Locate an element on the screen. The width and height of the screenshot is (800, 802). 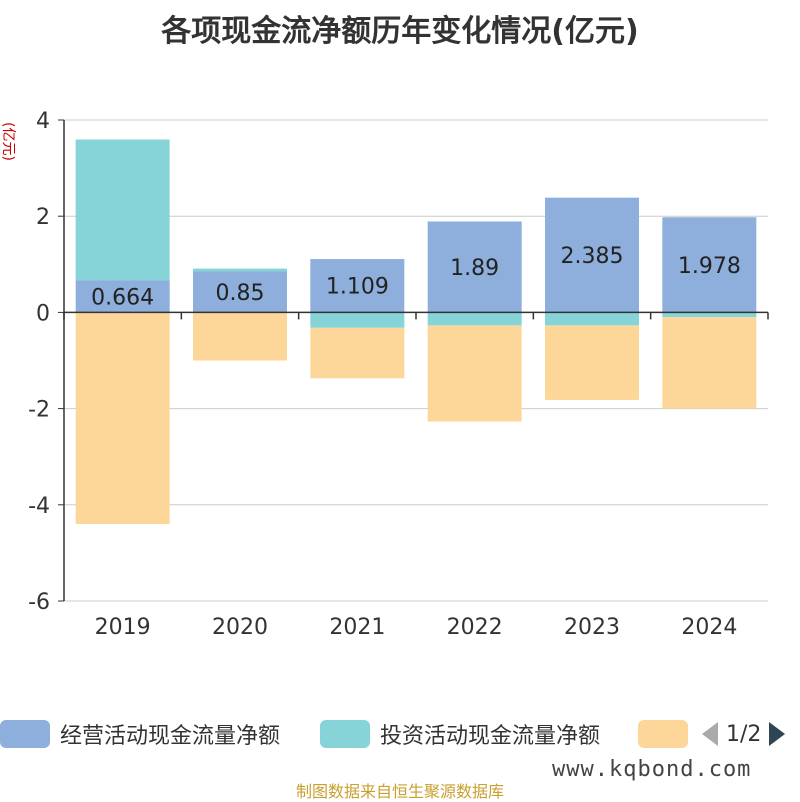
y-tick-label: -6 is located at coordinates (39, 602).